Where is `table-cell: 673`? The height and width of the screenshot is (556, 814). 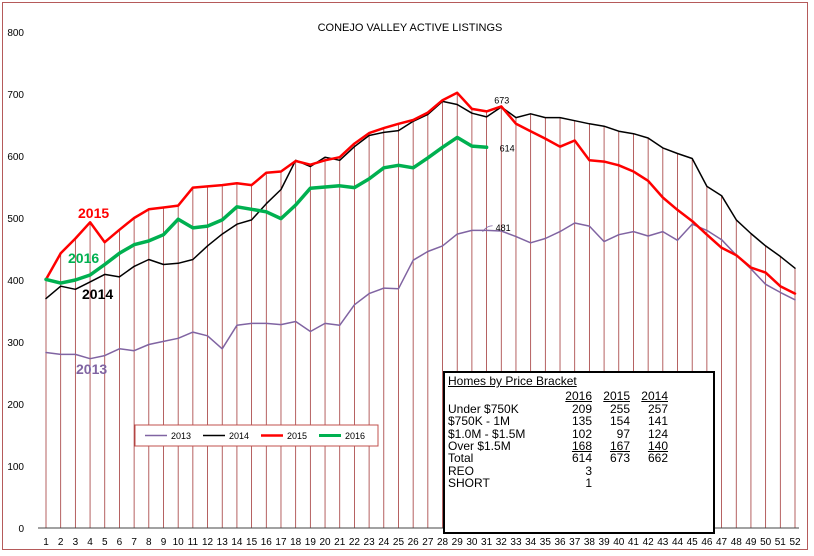 table-cell: 673 is located at coordinates (619, 458).